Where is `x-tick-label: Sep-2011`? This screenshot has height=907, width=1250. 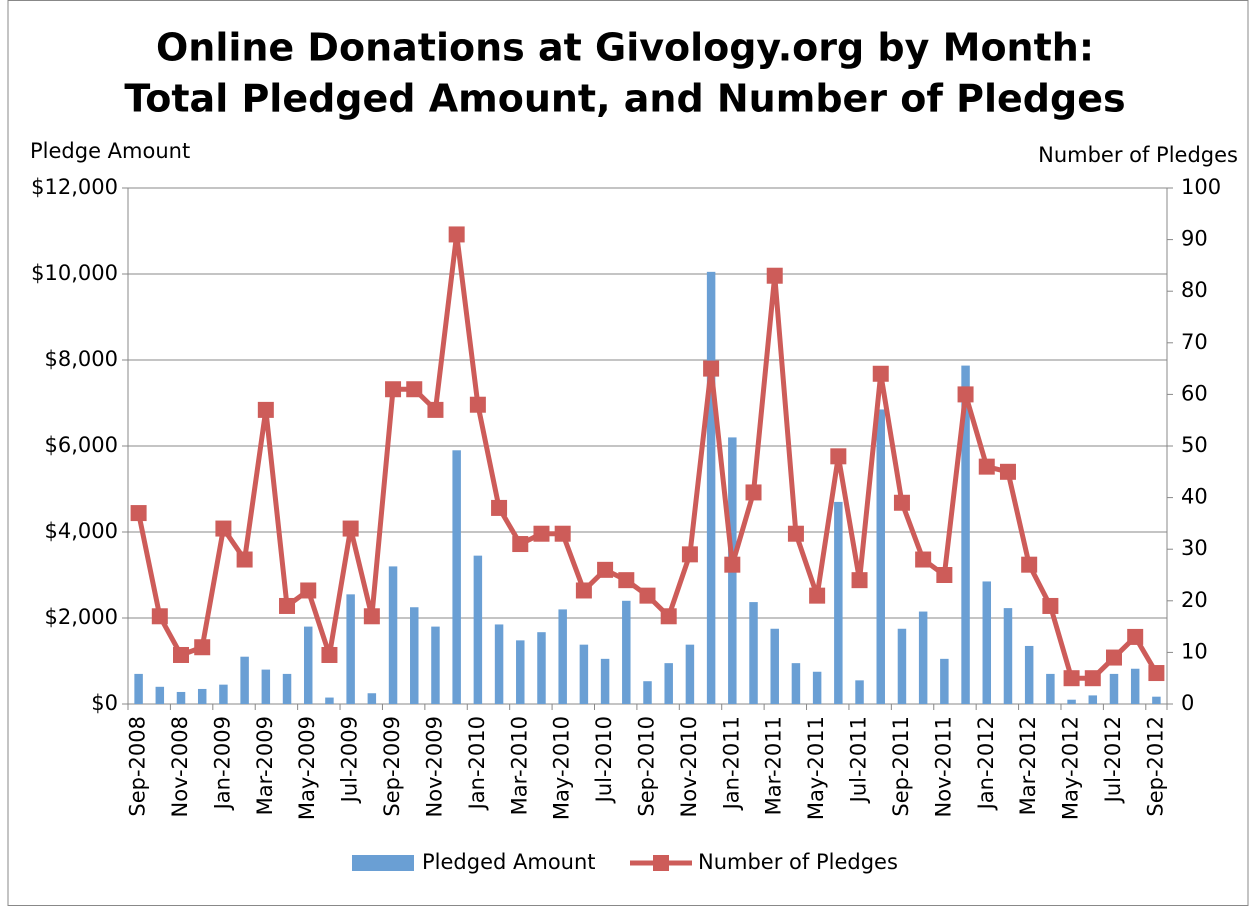
x-tick-label: Sep-2011 is located at coordinates (901, 766).